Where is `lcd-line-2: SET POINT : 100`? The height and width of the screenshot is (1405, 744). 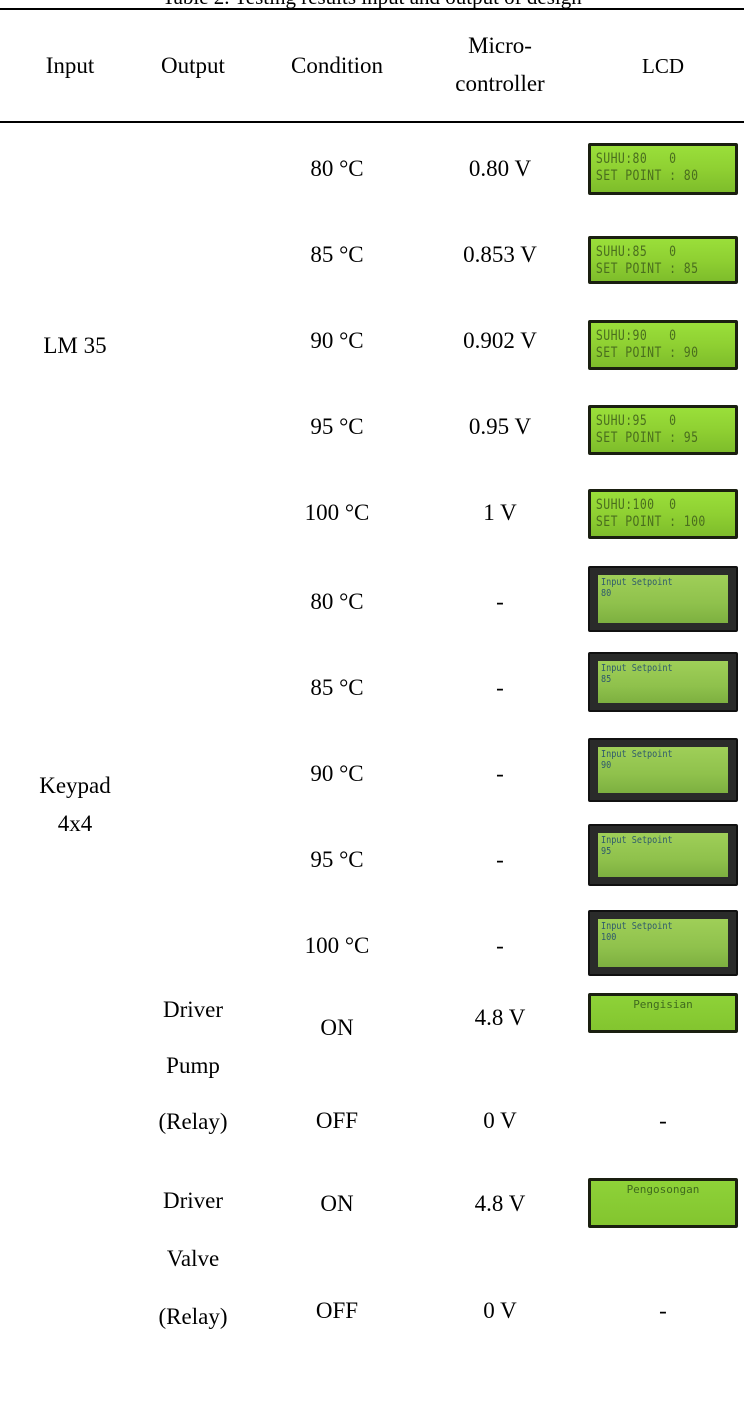
lcd-line-2: SET POINT : 100 is located at coordinates (650, 522).